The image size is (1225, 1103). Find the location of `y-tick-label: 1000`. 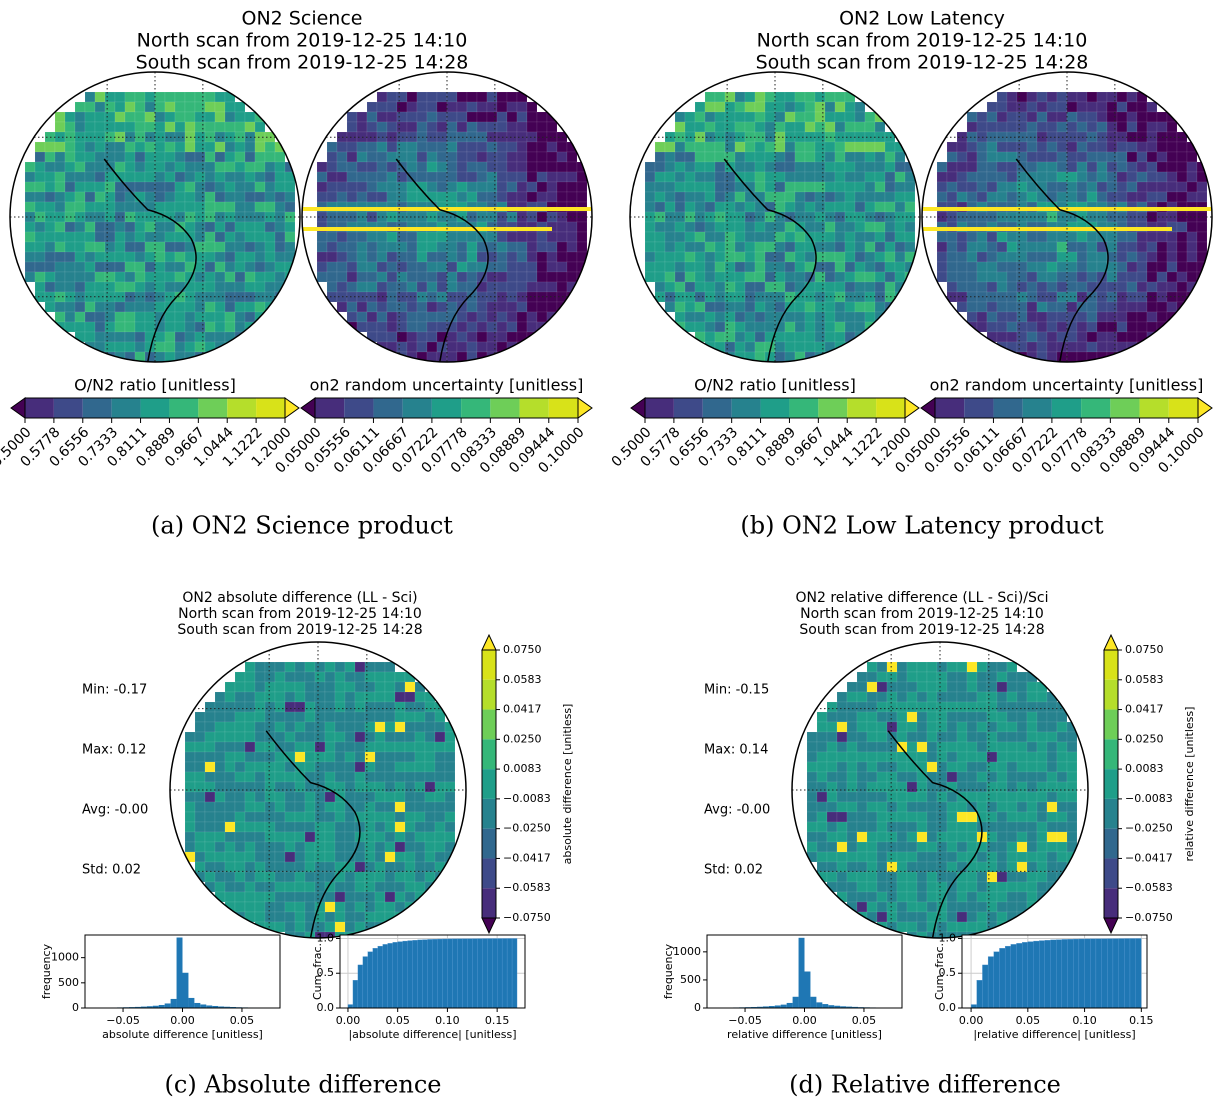

y-tick-label: 1000 is located at coordinates (687, 951).